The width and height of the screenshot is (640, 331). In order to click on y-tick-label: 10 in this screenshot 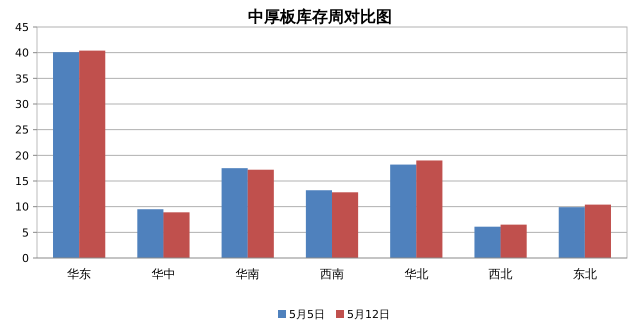, I will do `click(22, 207)`.